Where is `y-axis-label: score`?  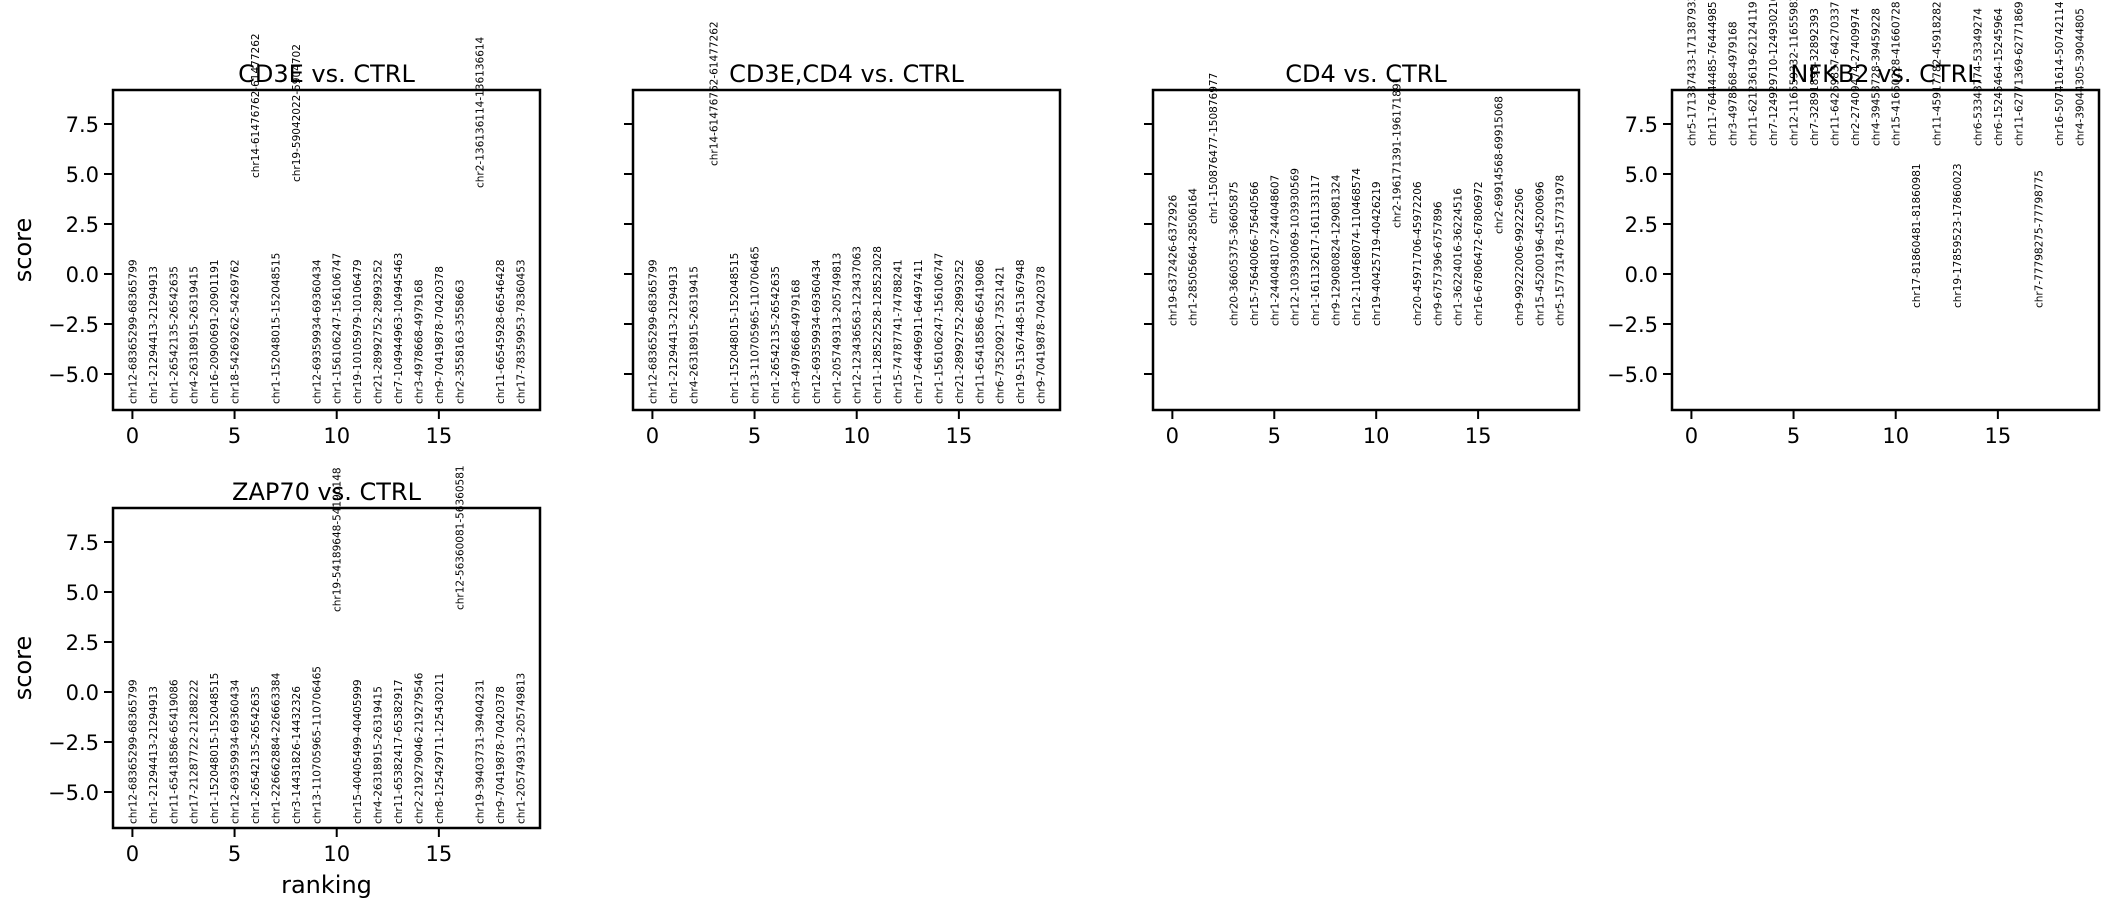 y-axis-label: score is located at coordinates (23, 250).